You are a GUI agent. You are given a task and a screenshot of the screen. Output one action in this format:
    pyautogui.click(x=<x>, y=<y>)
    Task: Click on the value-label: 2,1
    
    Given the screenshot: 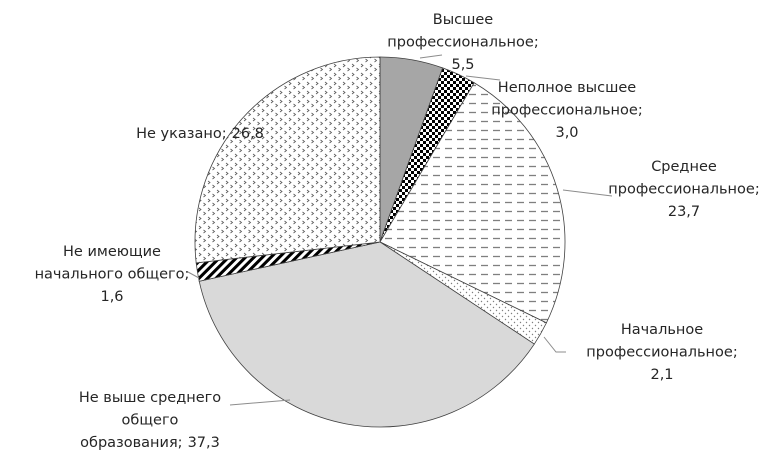 What is the action you would take?
    pyautogui.click(x=661, y=375)
    